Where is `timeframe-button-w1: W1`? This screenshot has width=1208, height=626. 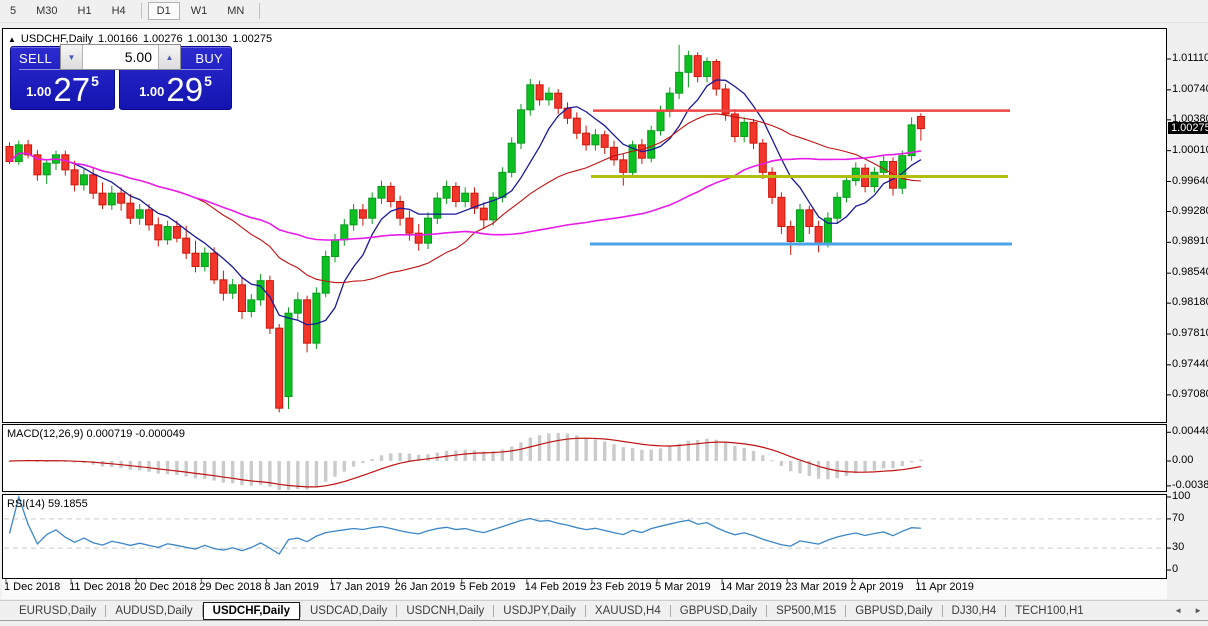
timeframe-button-w1: W1 is located at coordinates (199, 11).